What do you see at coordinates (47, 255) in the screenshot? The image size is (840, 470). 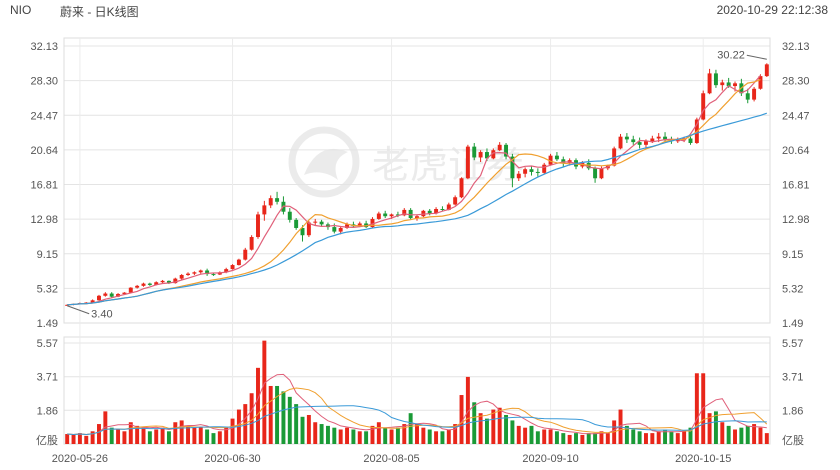 I see `price-tick-label-left: 9.15` at bounding box center [47, 255].